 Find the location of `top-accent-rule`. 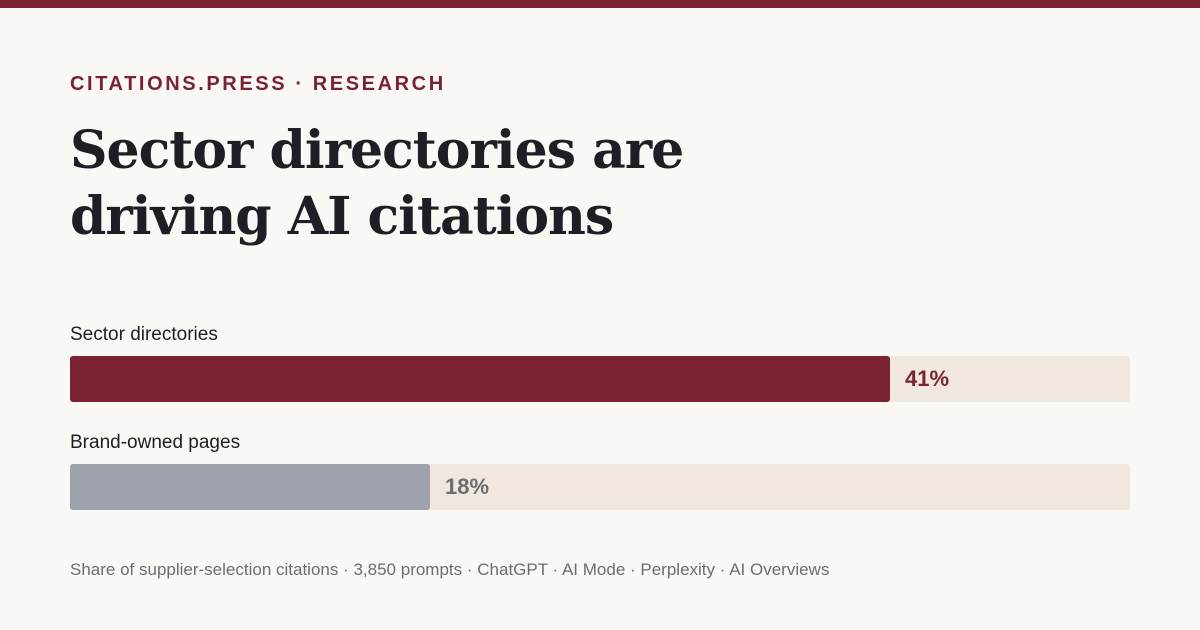

top-accent-rule is located at coordinates (600, 4).